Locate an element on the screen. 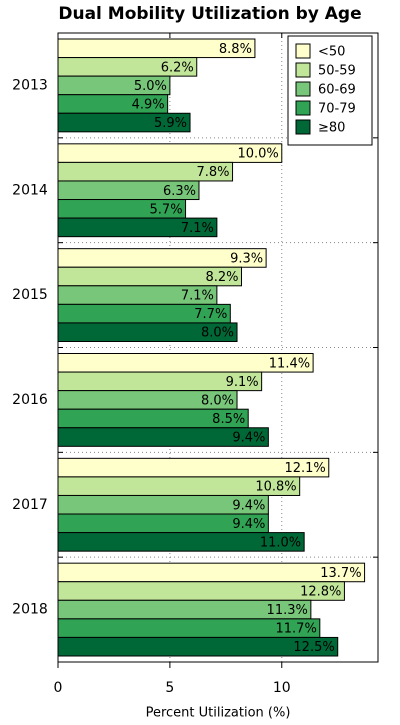 Image resolution: width=400 pixels, height=725 pixels. value-label: 13.7% is located at coordinates (340, 573).